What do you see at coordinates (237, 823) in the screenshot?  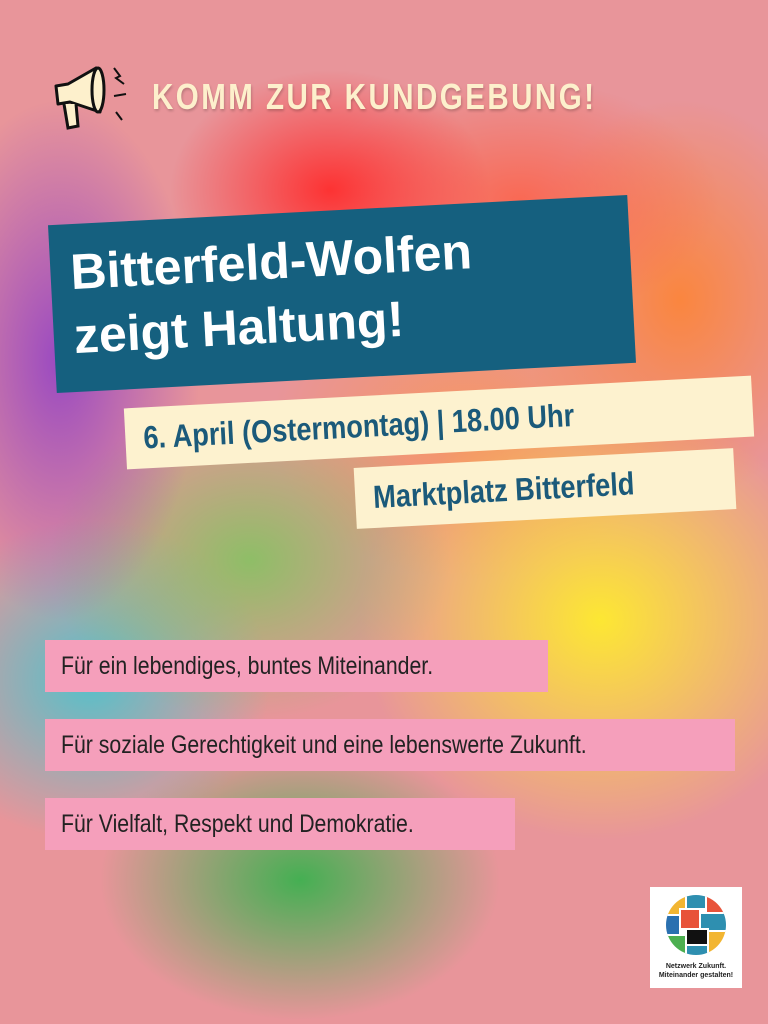 I see `statement-text: Für Vielfalt, Respekt und Demokratie.` at bounding box center [237, 823].